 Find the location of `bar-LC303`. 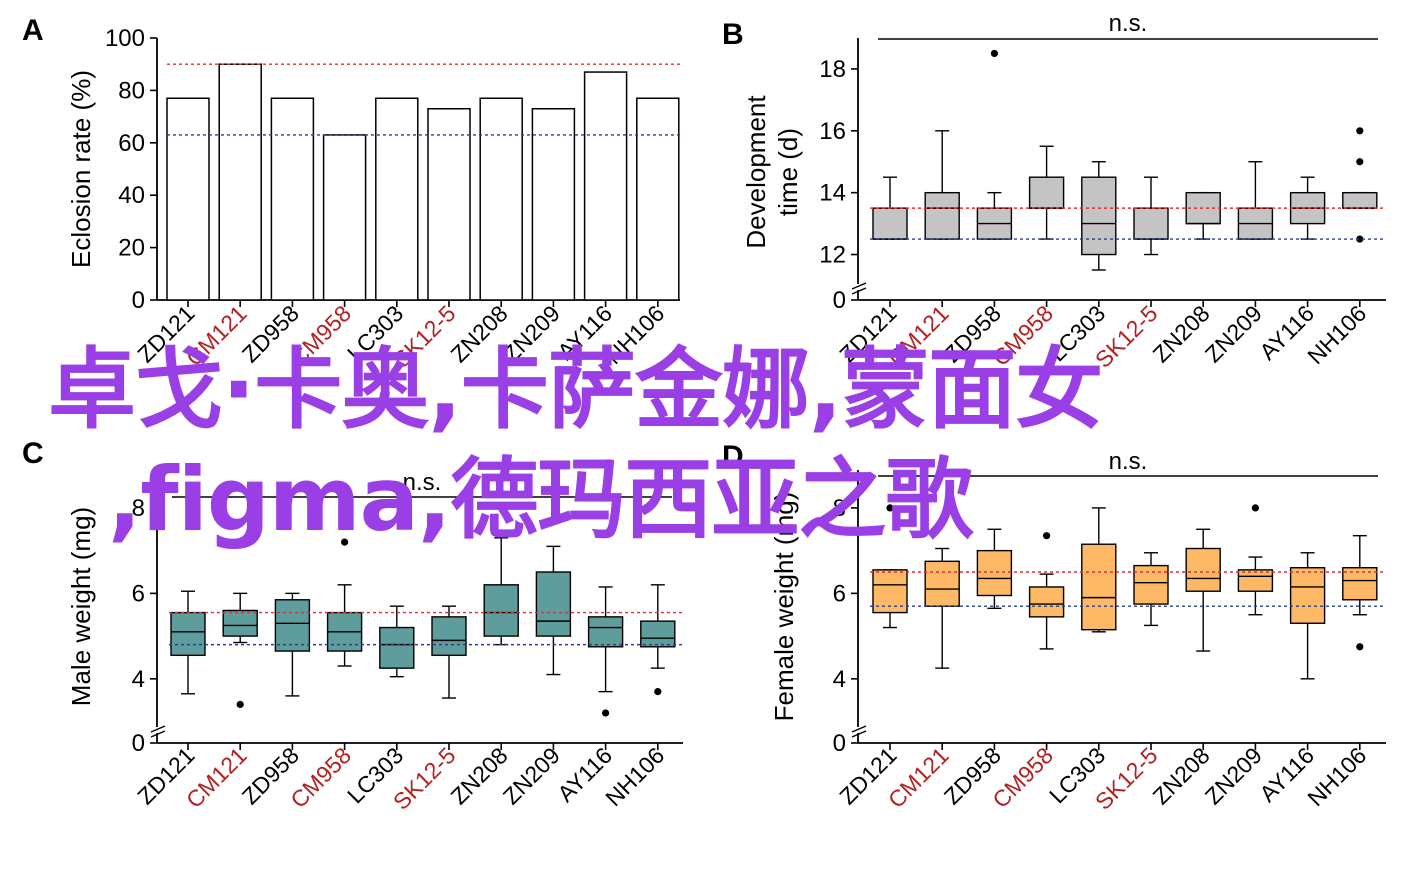

bar-LC303 is located at coordinates (397, 199).